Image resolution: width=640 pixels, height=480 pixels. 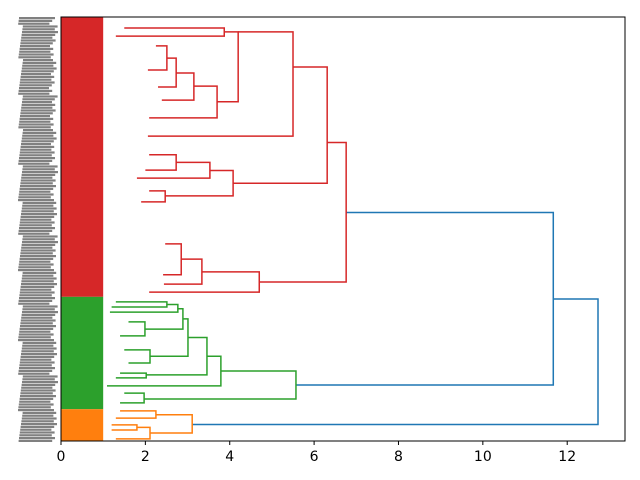 I want to click on x-tick-label: 8, so click(x=398, y=457).